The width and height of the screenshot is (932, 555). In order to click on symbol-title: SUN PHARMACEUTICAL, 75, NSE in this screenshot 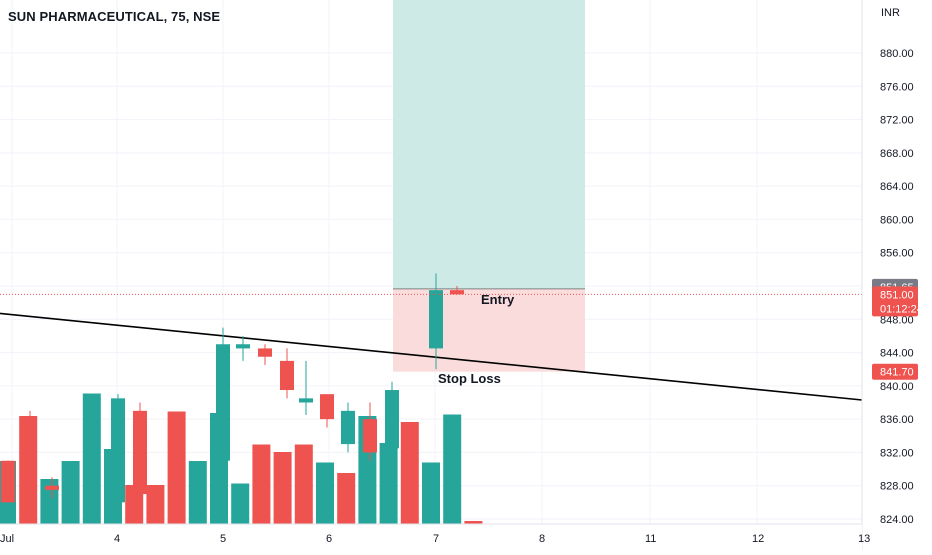, I will do `click(114, 16)`.